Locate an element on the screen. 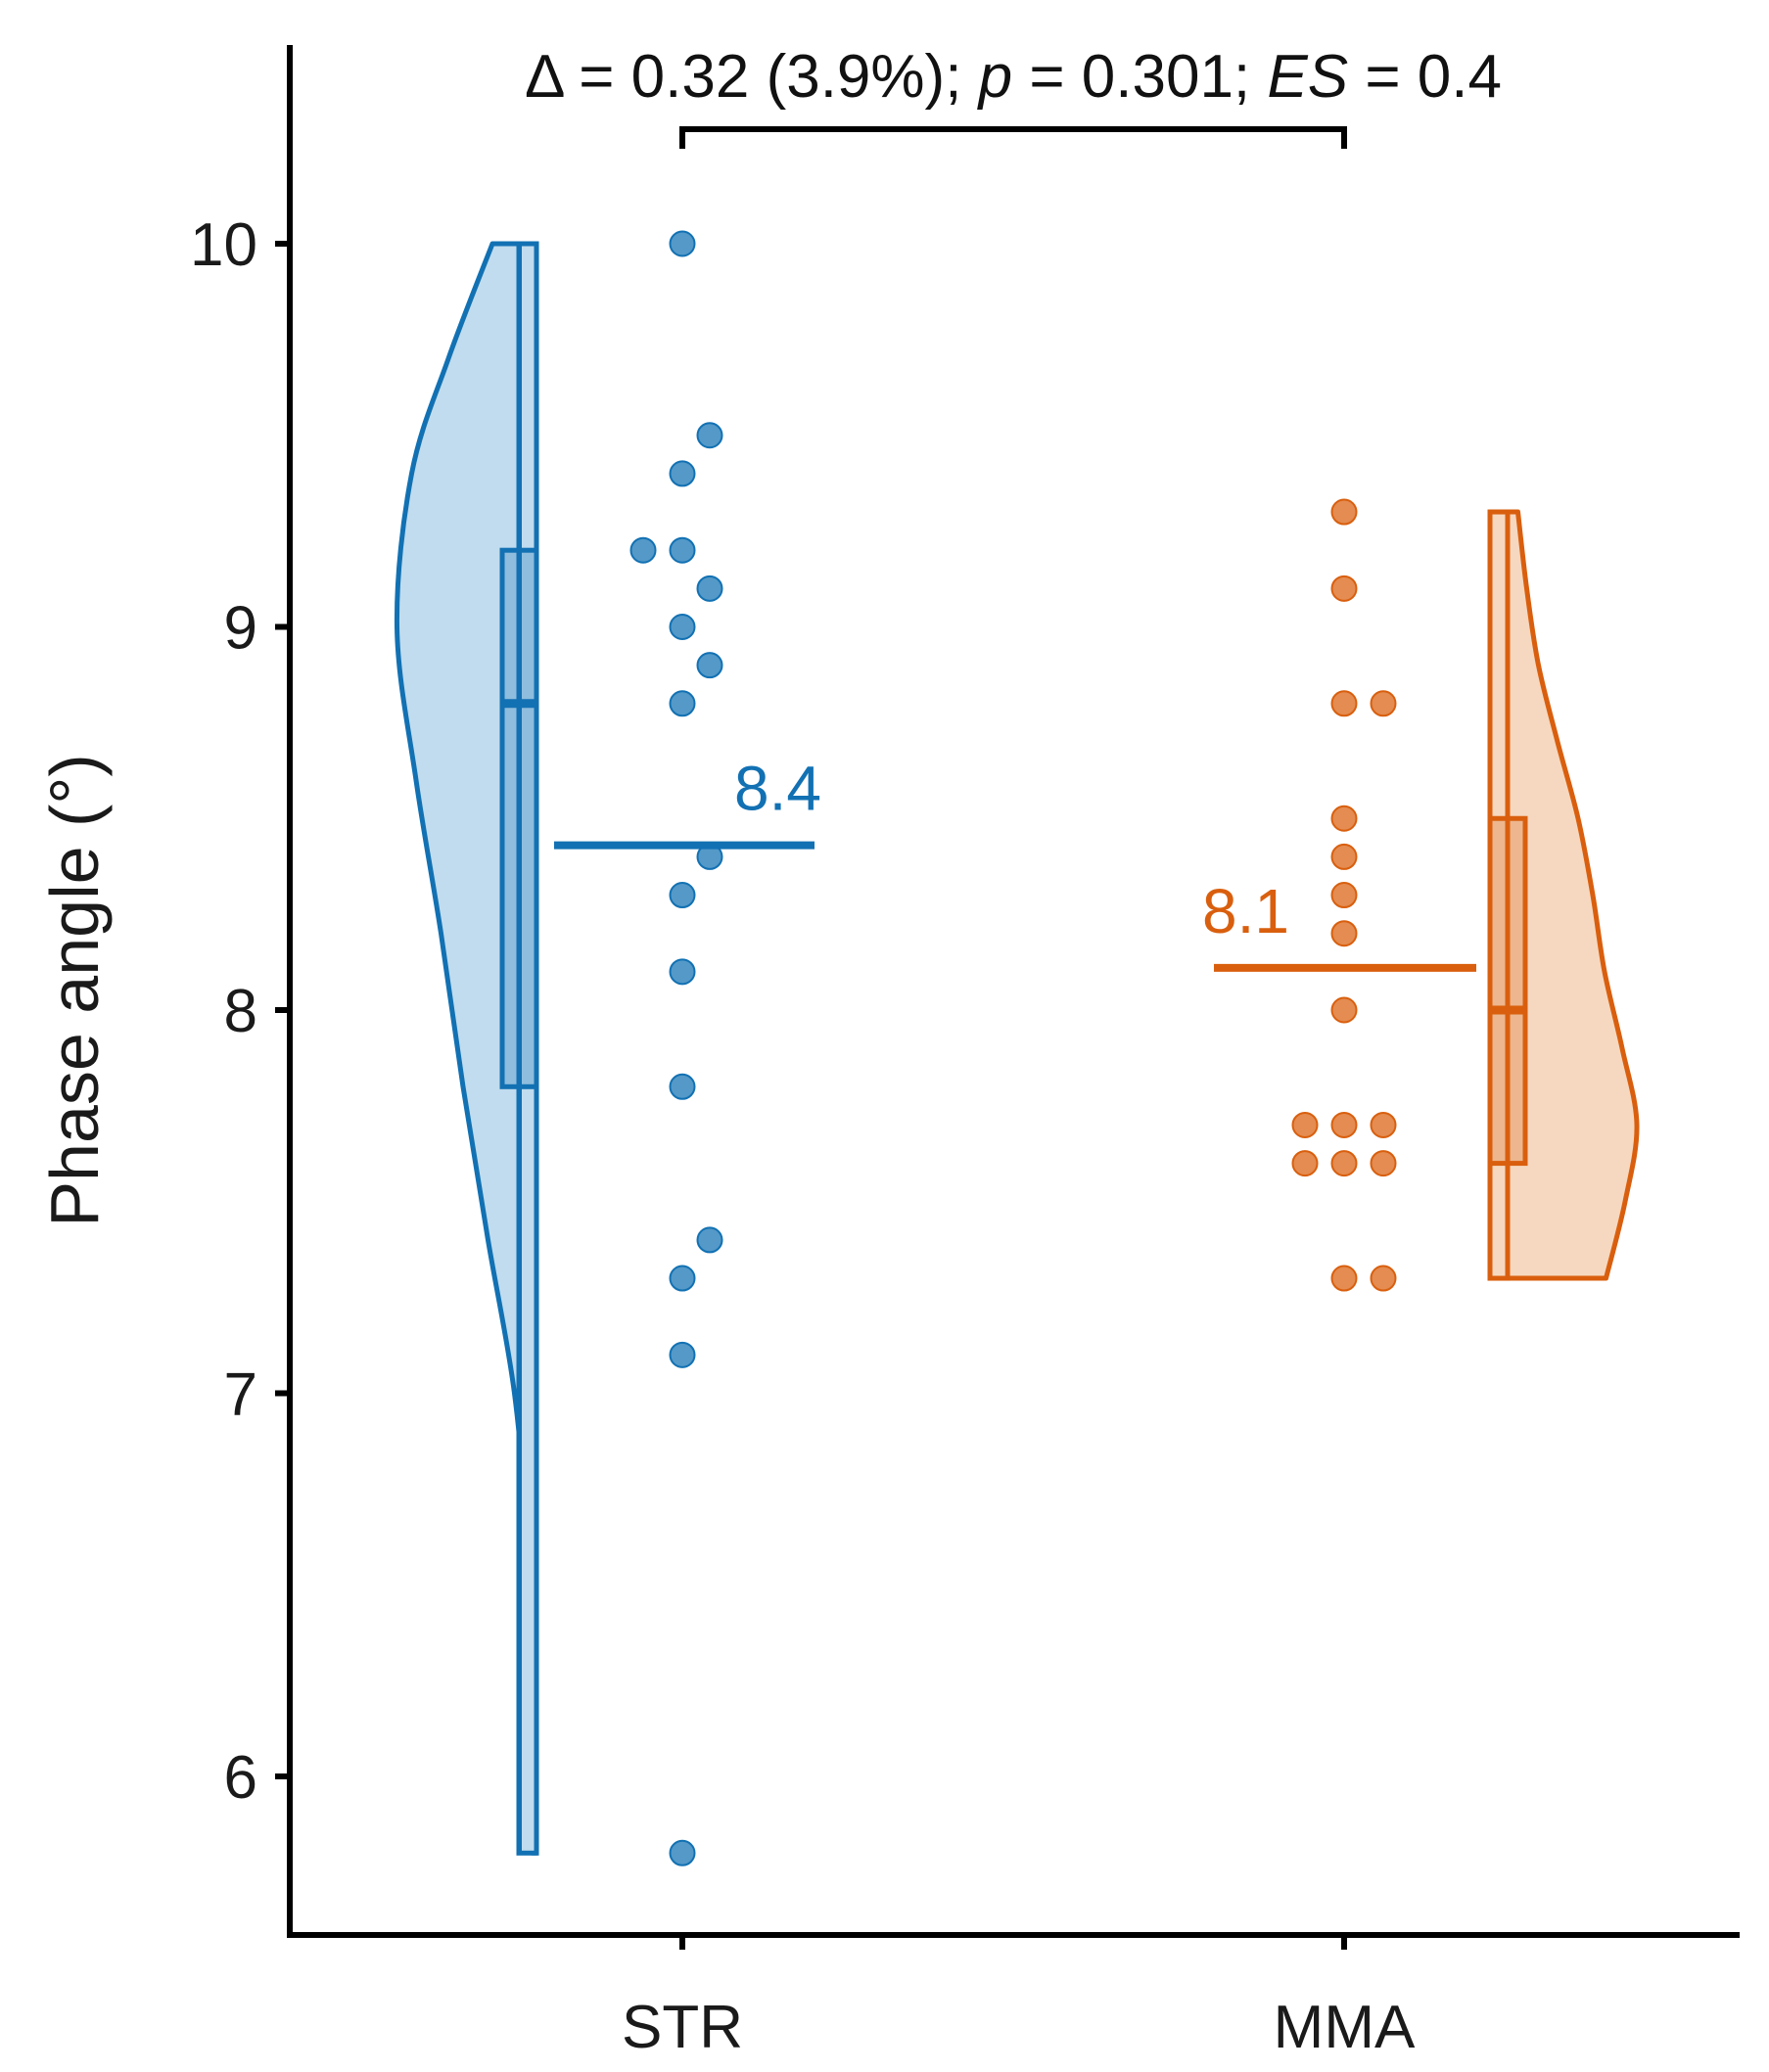 The width and height of the screenshot is (1769, 2072). es-symbol: ES is located at coordinates (1307, 77).